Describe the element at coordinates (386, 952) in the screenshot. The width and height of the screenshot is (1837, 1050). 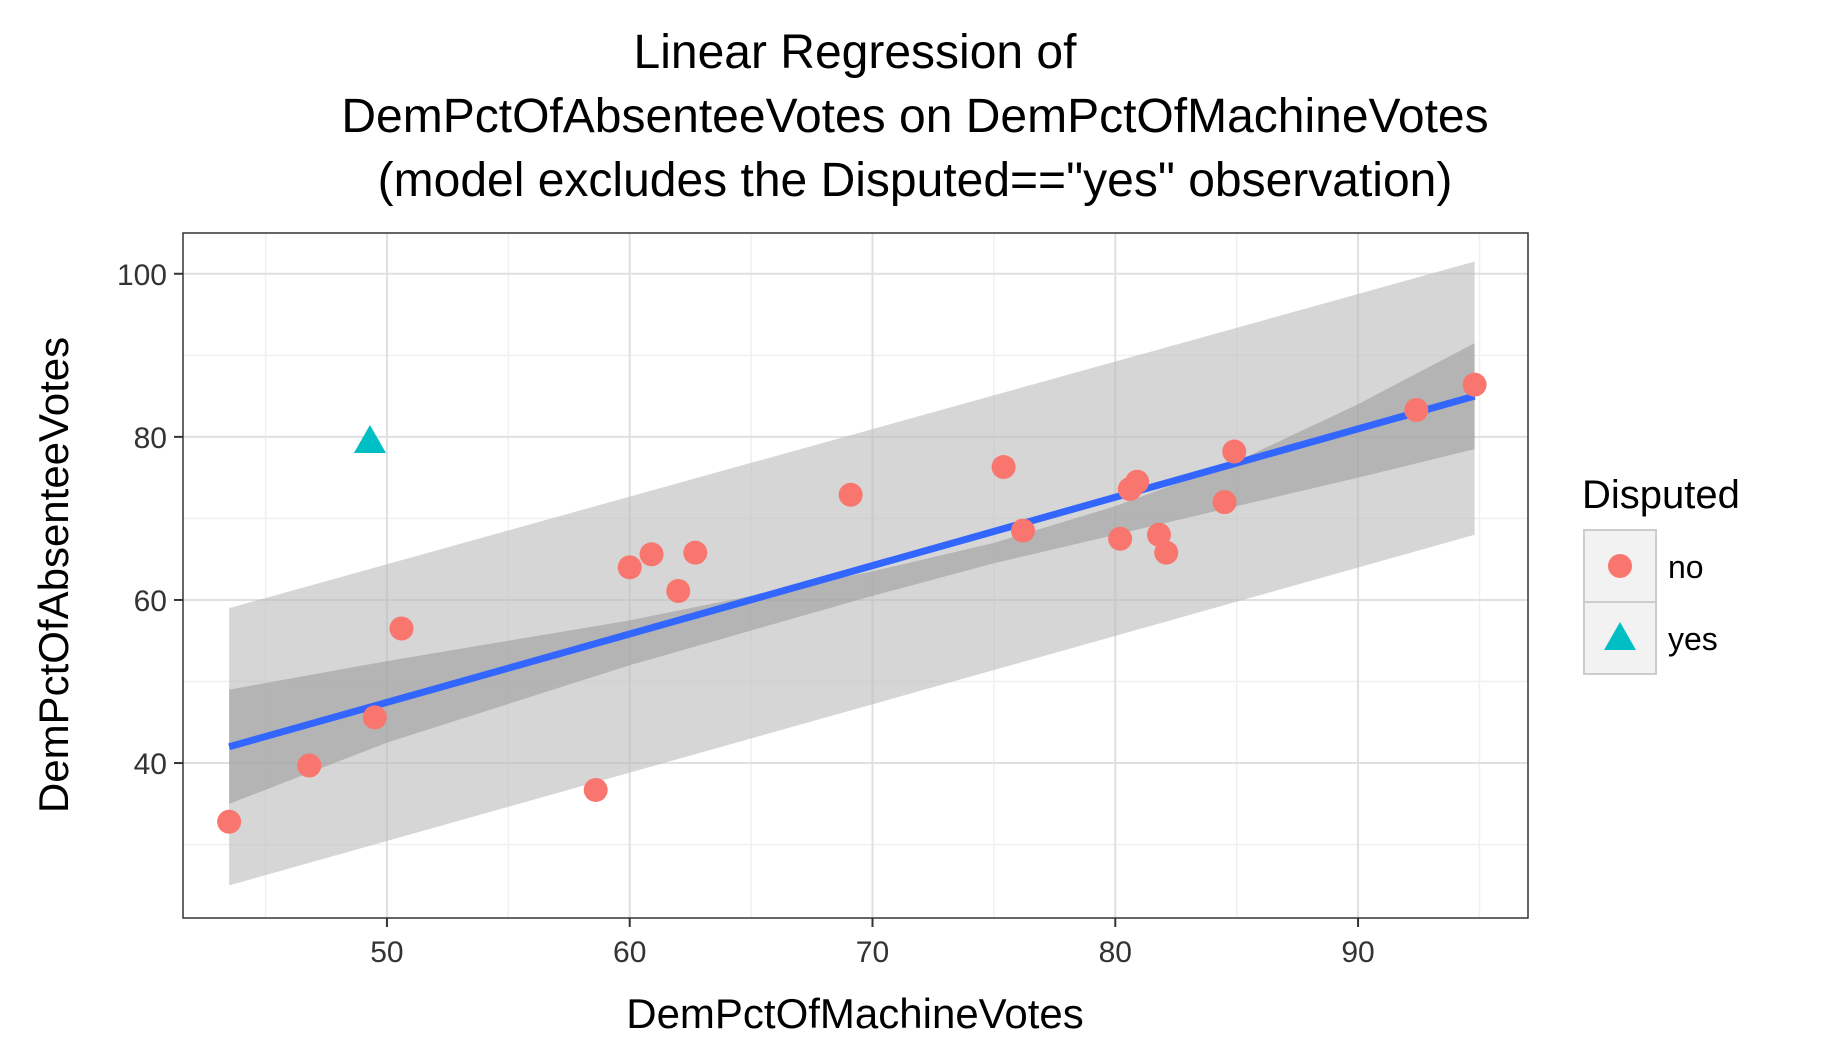
I see `x-tick-label: 50` at that location.